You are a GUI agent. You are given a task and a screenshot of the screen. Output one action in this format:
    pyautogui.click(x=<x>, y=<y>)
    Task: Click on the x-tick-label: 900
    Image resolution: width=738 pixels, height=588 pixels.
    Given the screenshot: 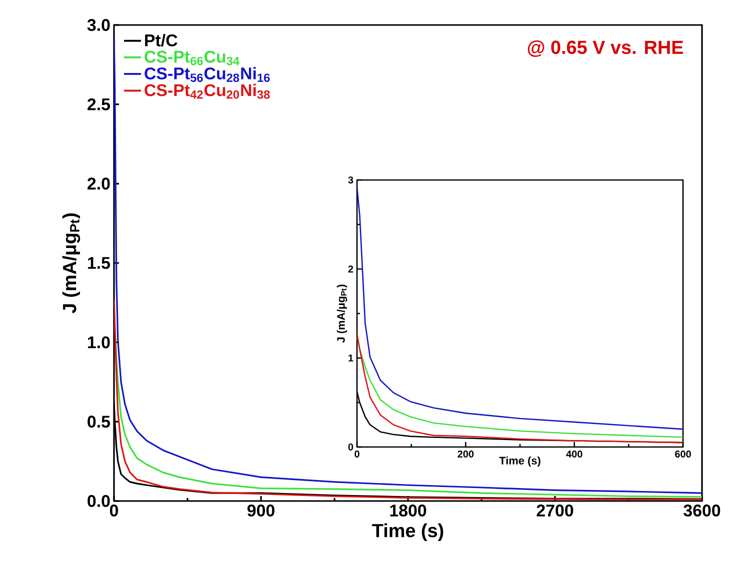 What is the action you would take?
    pyautogui.click(x=260, y=510)
    